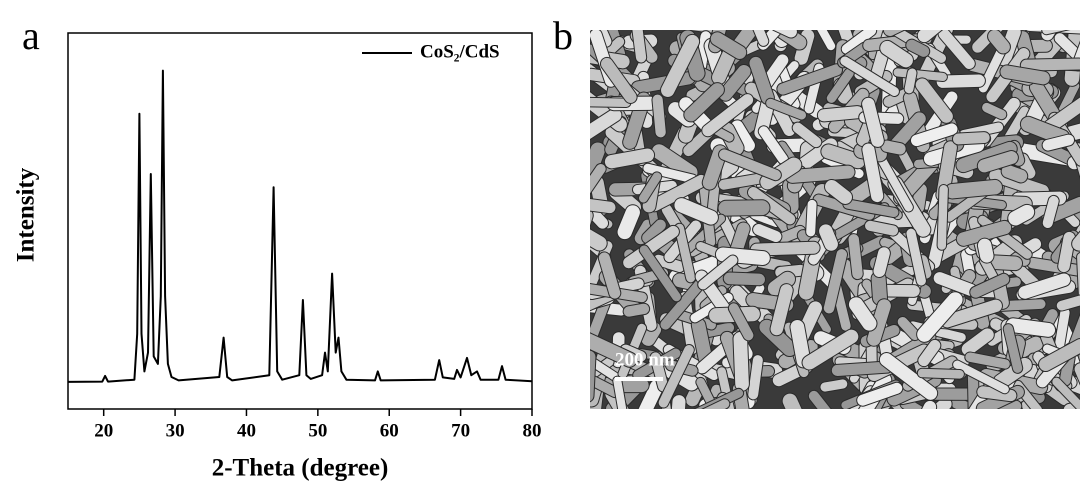  Describe the element at coordinates (300, 468) in the screenshot. I see `x-axis-title: 2-Theta (degree)` at that location.